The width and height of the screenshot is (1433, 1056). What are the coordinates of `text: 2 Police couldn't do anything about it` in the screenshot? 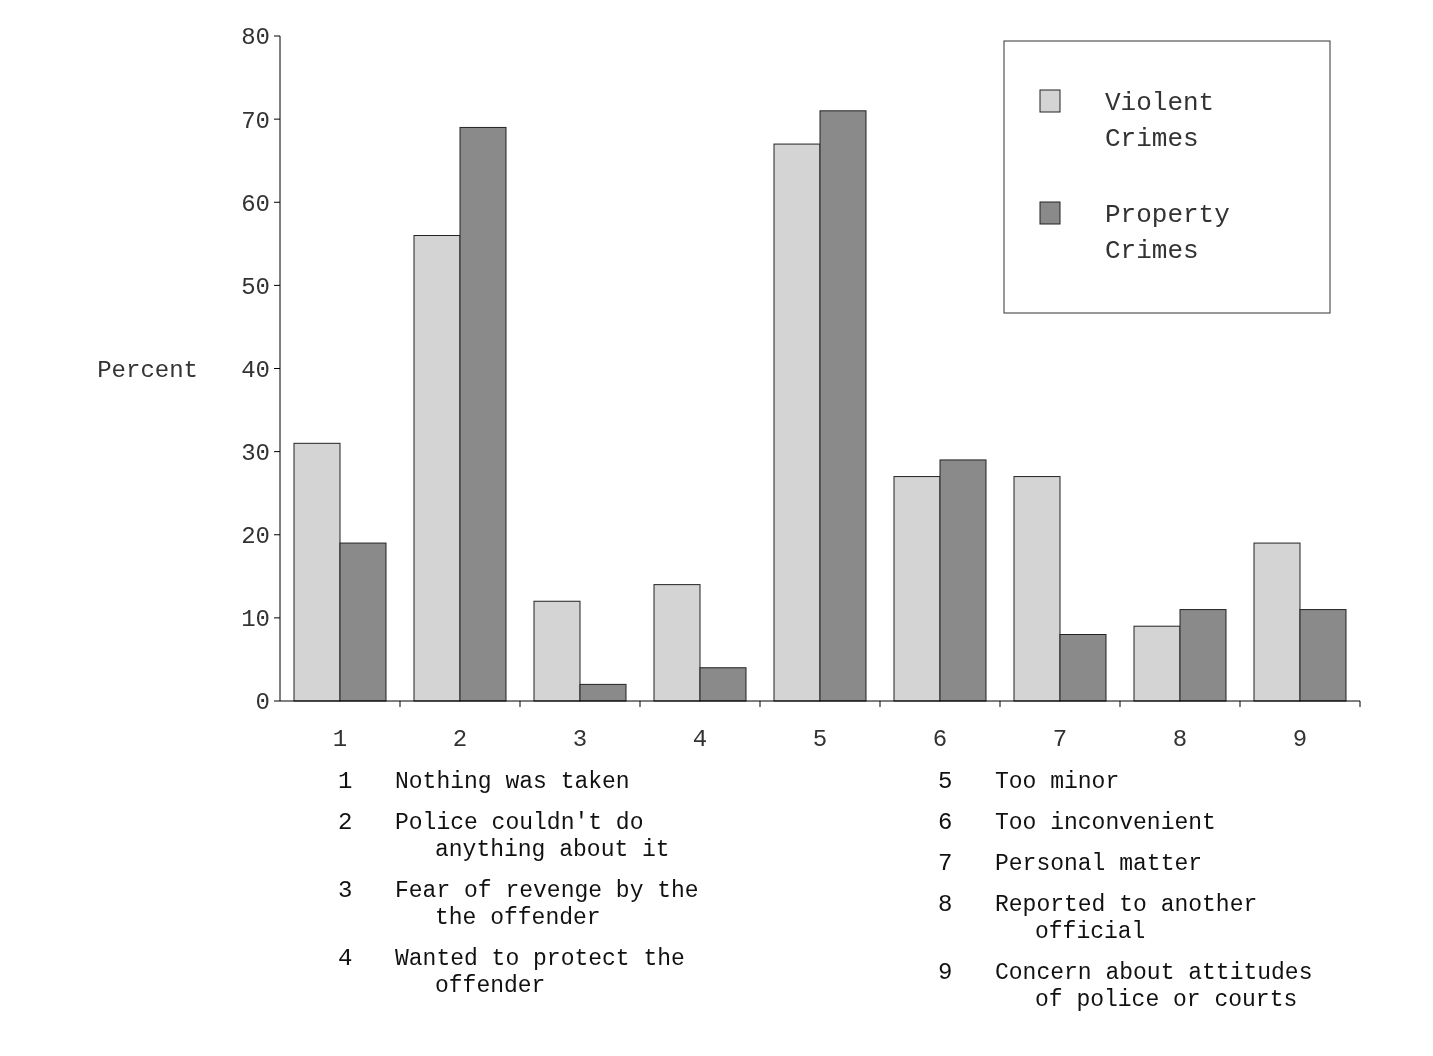 It's located at (504, 836).